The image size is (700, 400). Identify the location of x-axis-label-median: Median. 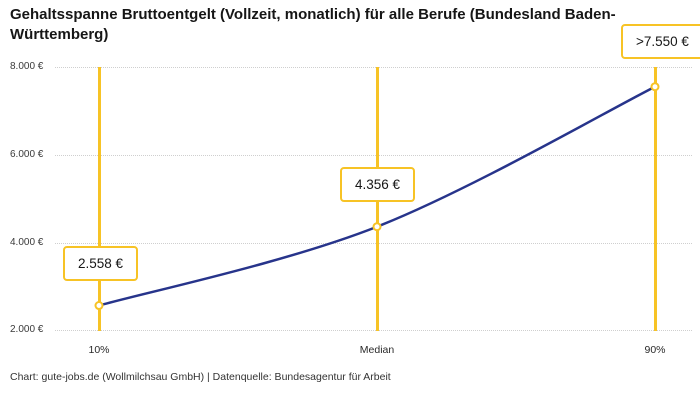
(377, 350).